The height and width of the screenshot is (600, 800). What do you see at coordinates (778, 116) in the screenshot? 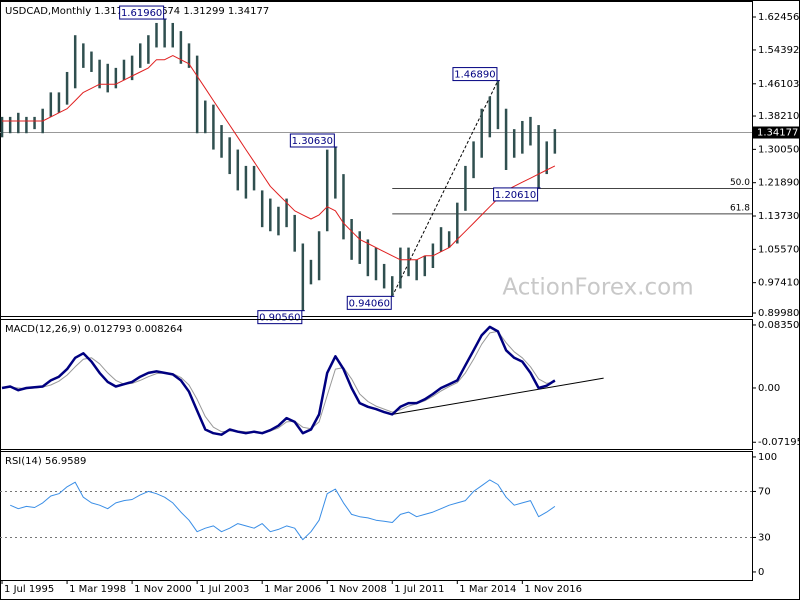
I see `y-tick-label: 1.38210` at bounding box center [778, 116].